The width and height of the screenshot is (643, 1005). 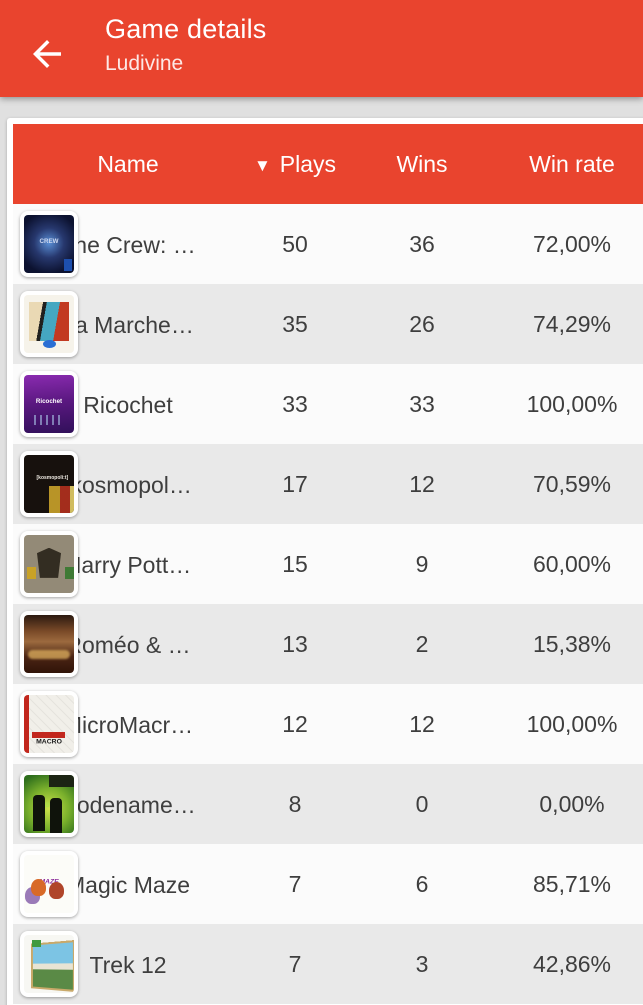 What do you see at coordinates (422, 323) in the screenshot?
I see `wins-value: 26` at bounding box center [422, 323].